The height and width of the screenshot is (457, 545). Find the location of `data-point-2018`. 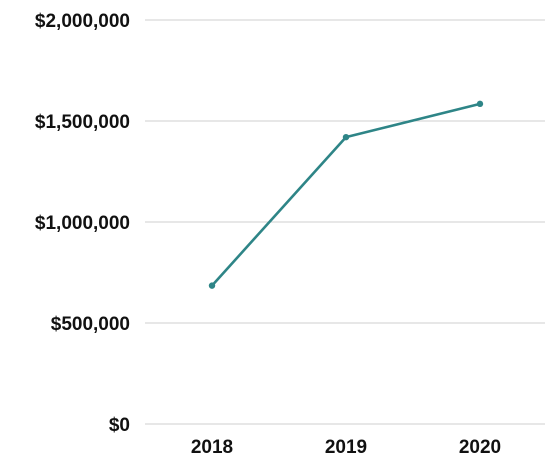

data-point-2018 is located at coordinates (212, 285).